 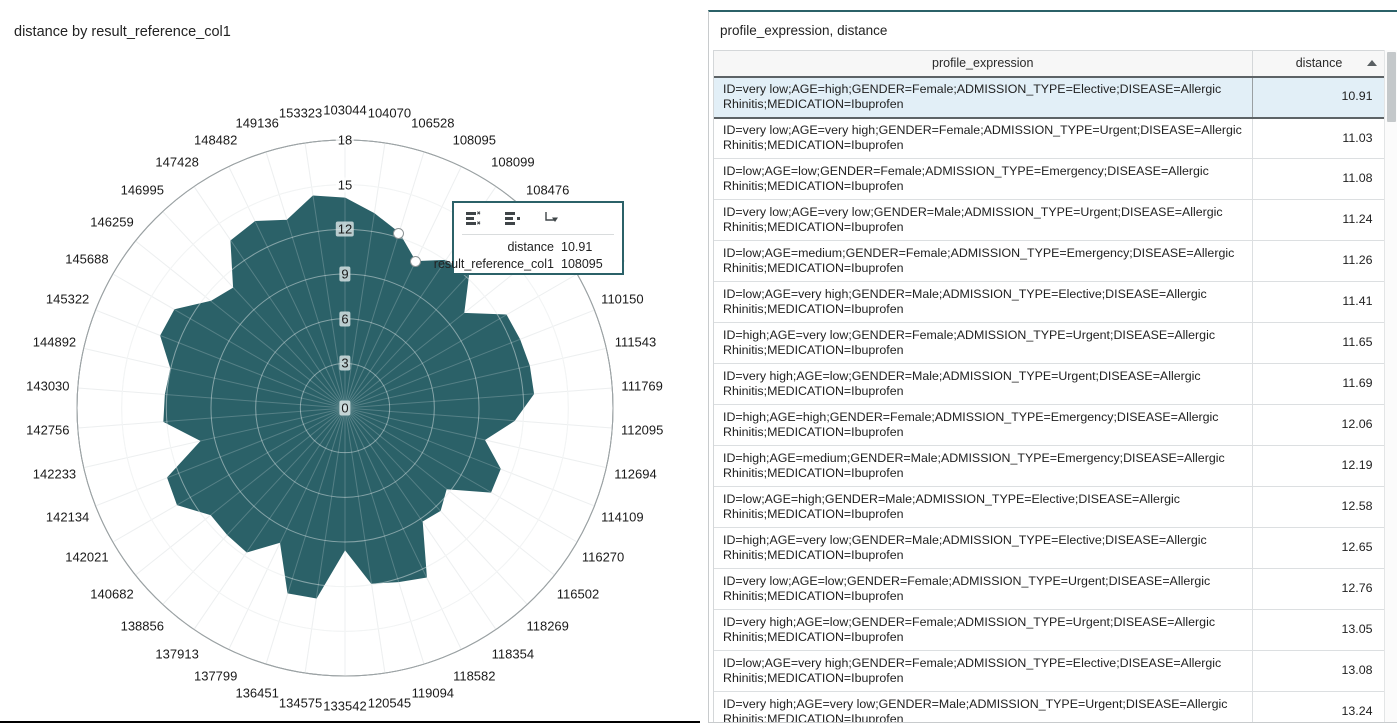 What do you see at coordinates (582, 264) in the screenshot?
I see `tooltip-value-reference: 108095` at bounding box center [582, 264].